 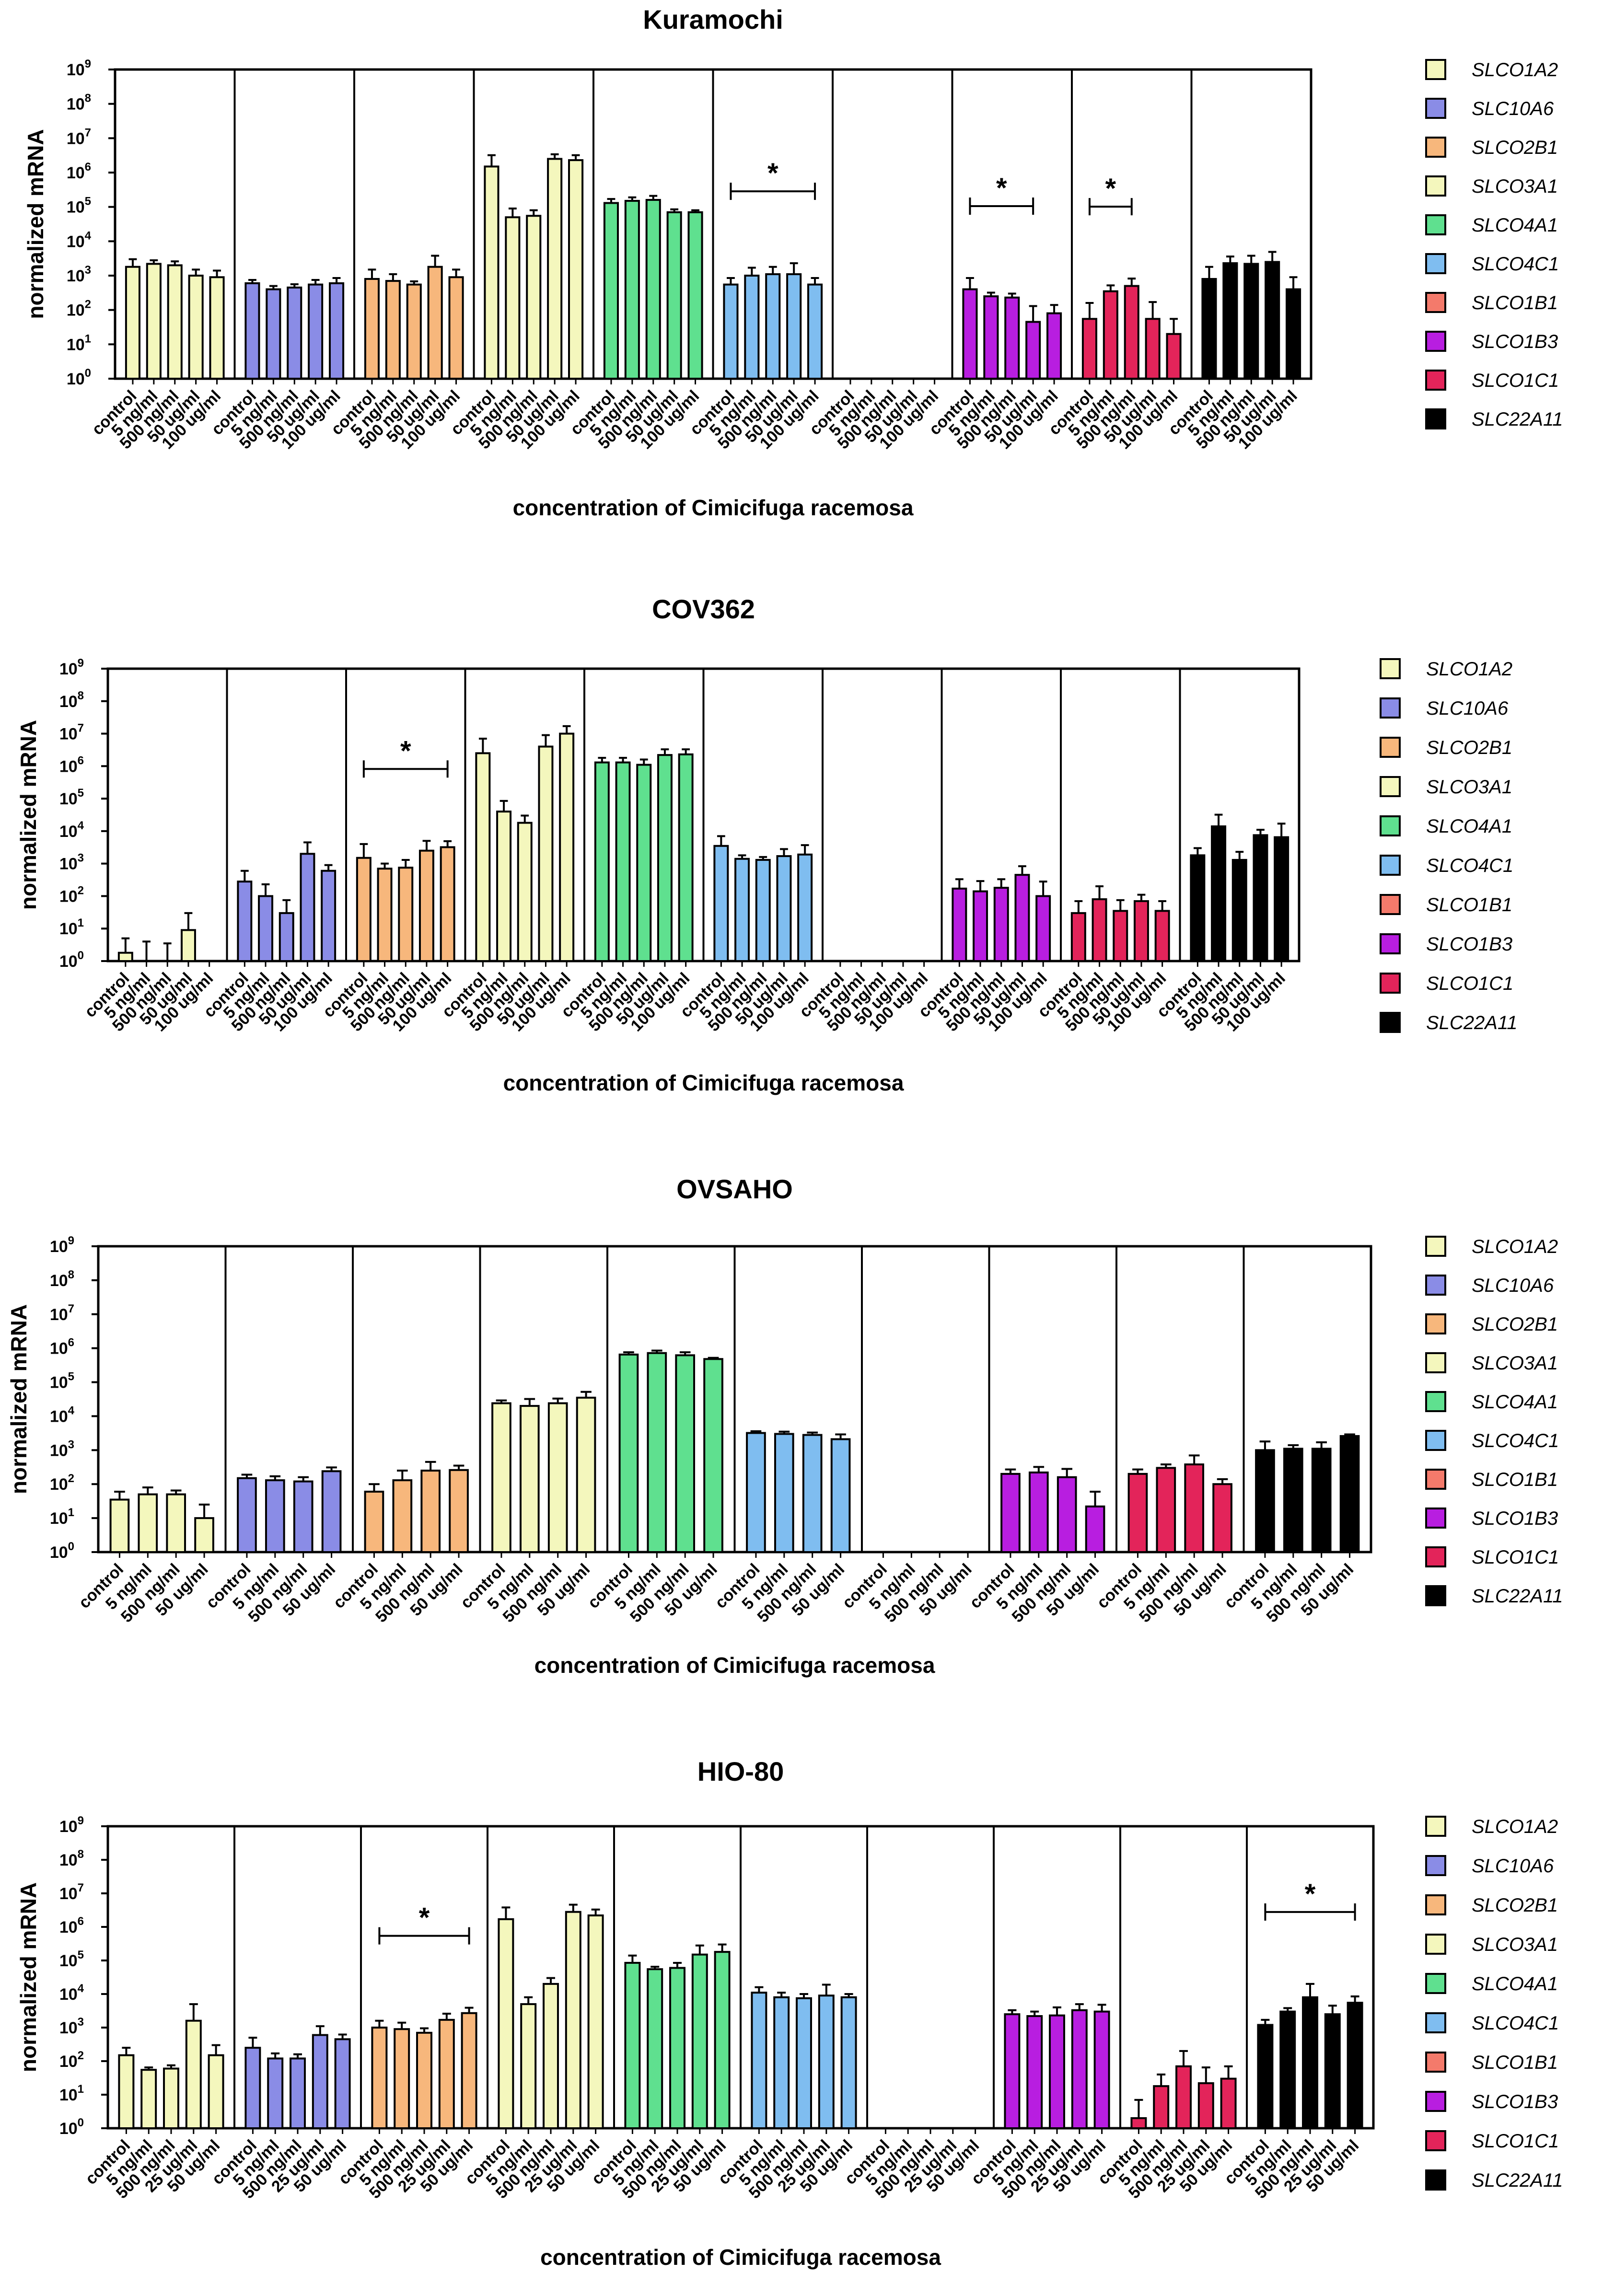 What do you see at coordinates (71, 1926) in the screenshot?
I see `y-tick-label: 10⁶` at bounding box center [71, 1926].